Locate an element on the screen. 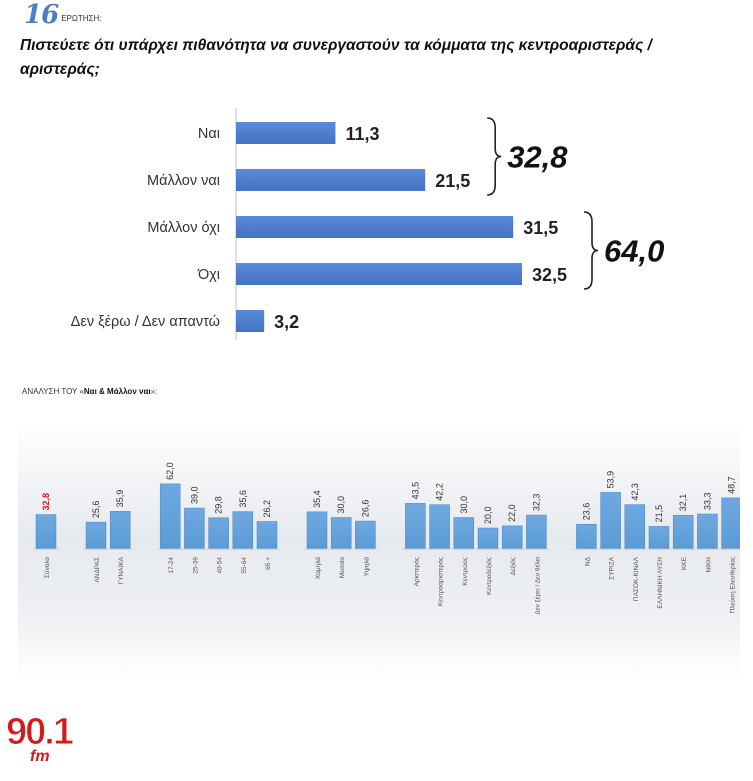 The image size is (753, 781). question-keyword: ΕΡΩΤΗΣΗ: is located at coordinates (81, 18).